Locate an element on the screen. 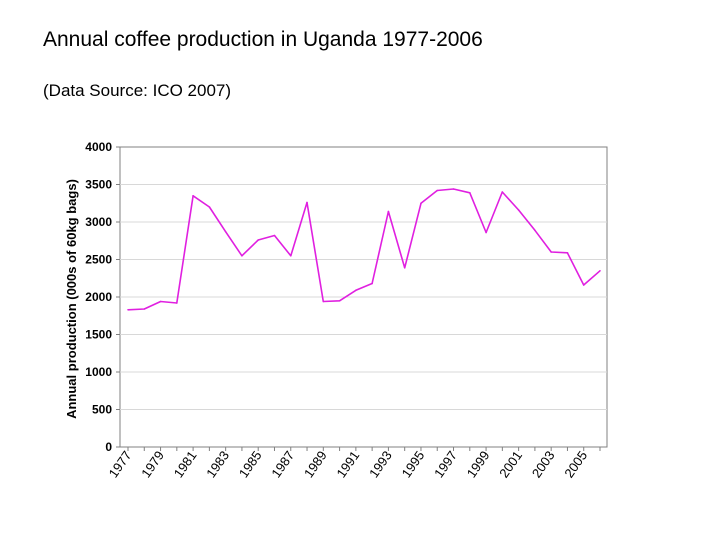 Image resolution: width=720 pixels, height=540 pixels. x-tick-label: 2005 is located at coordinates (575, 464).